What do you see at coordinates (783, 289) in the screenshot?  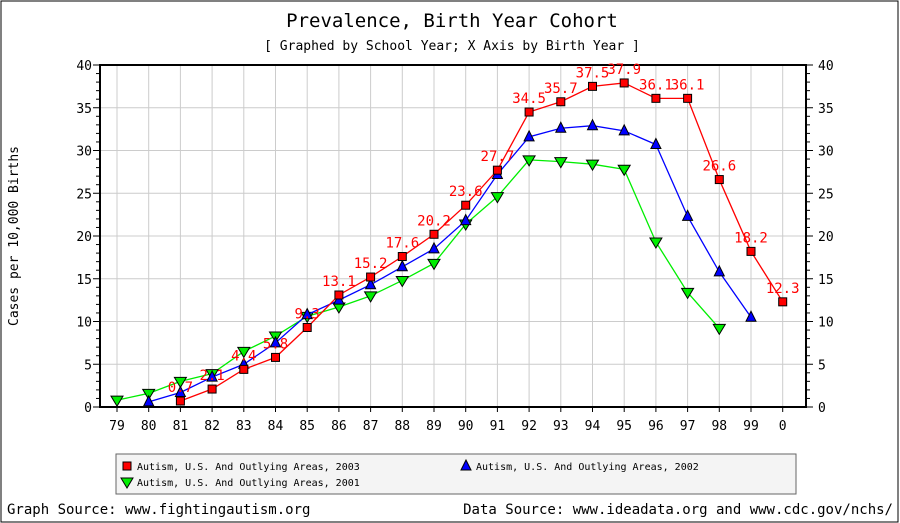 I see `data-label: 12.3` at bounding box center [783, 289].